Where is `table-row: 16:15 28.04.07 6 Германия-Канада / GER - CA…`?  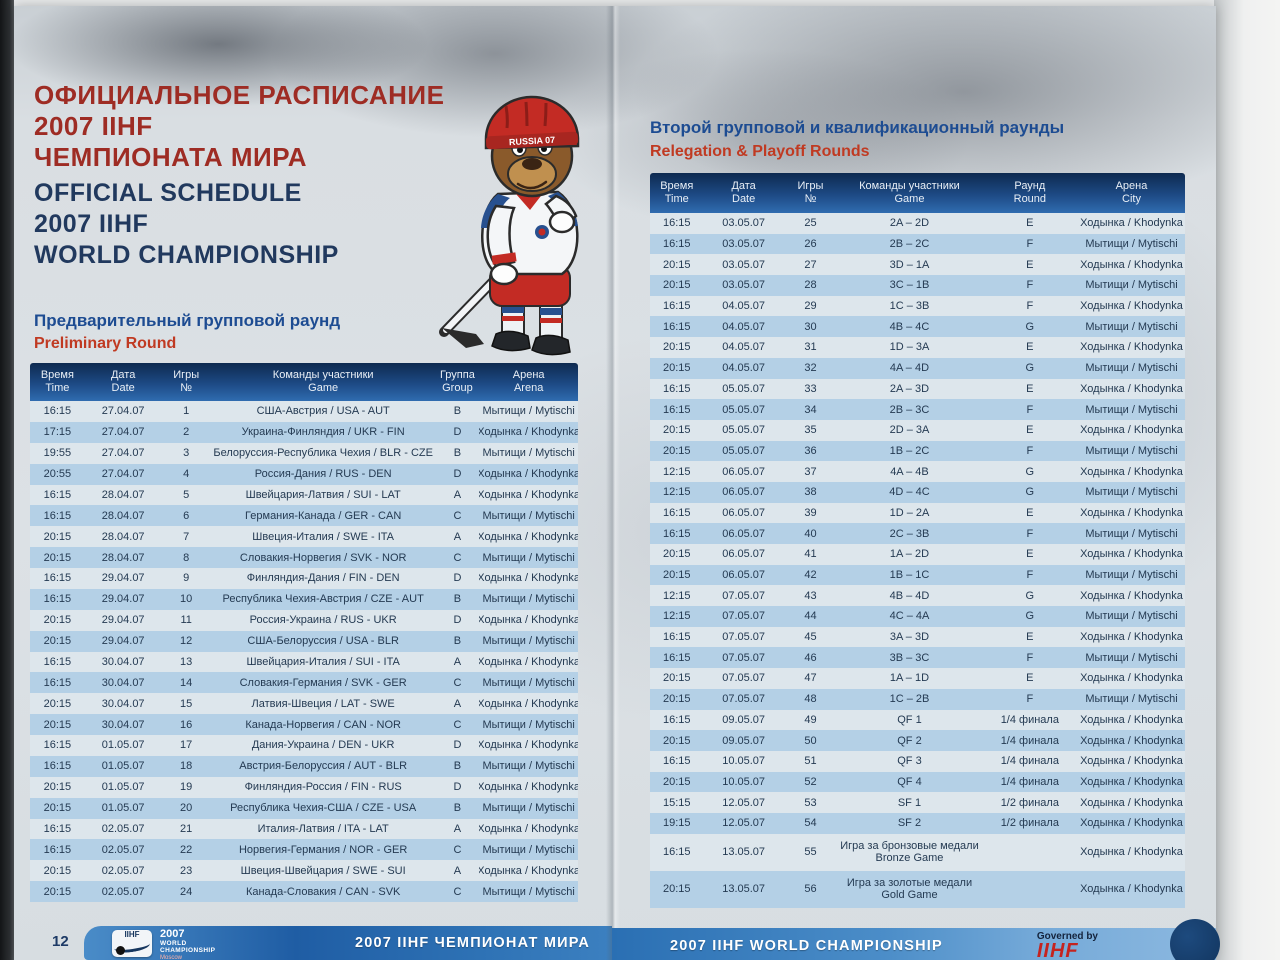 table-row: 16:15 28.04.07 6 Германия-Канада / GER - CA… is located at coordinates (304, 516).